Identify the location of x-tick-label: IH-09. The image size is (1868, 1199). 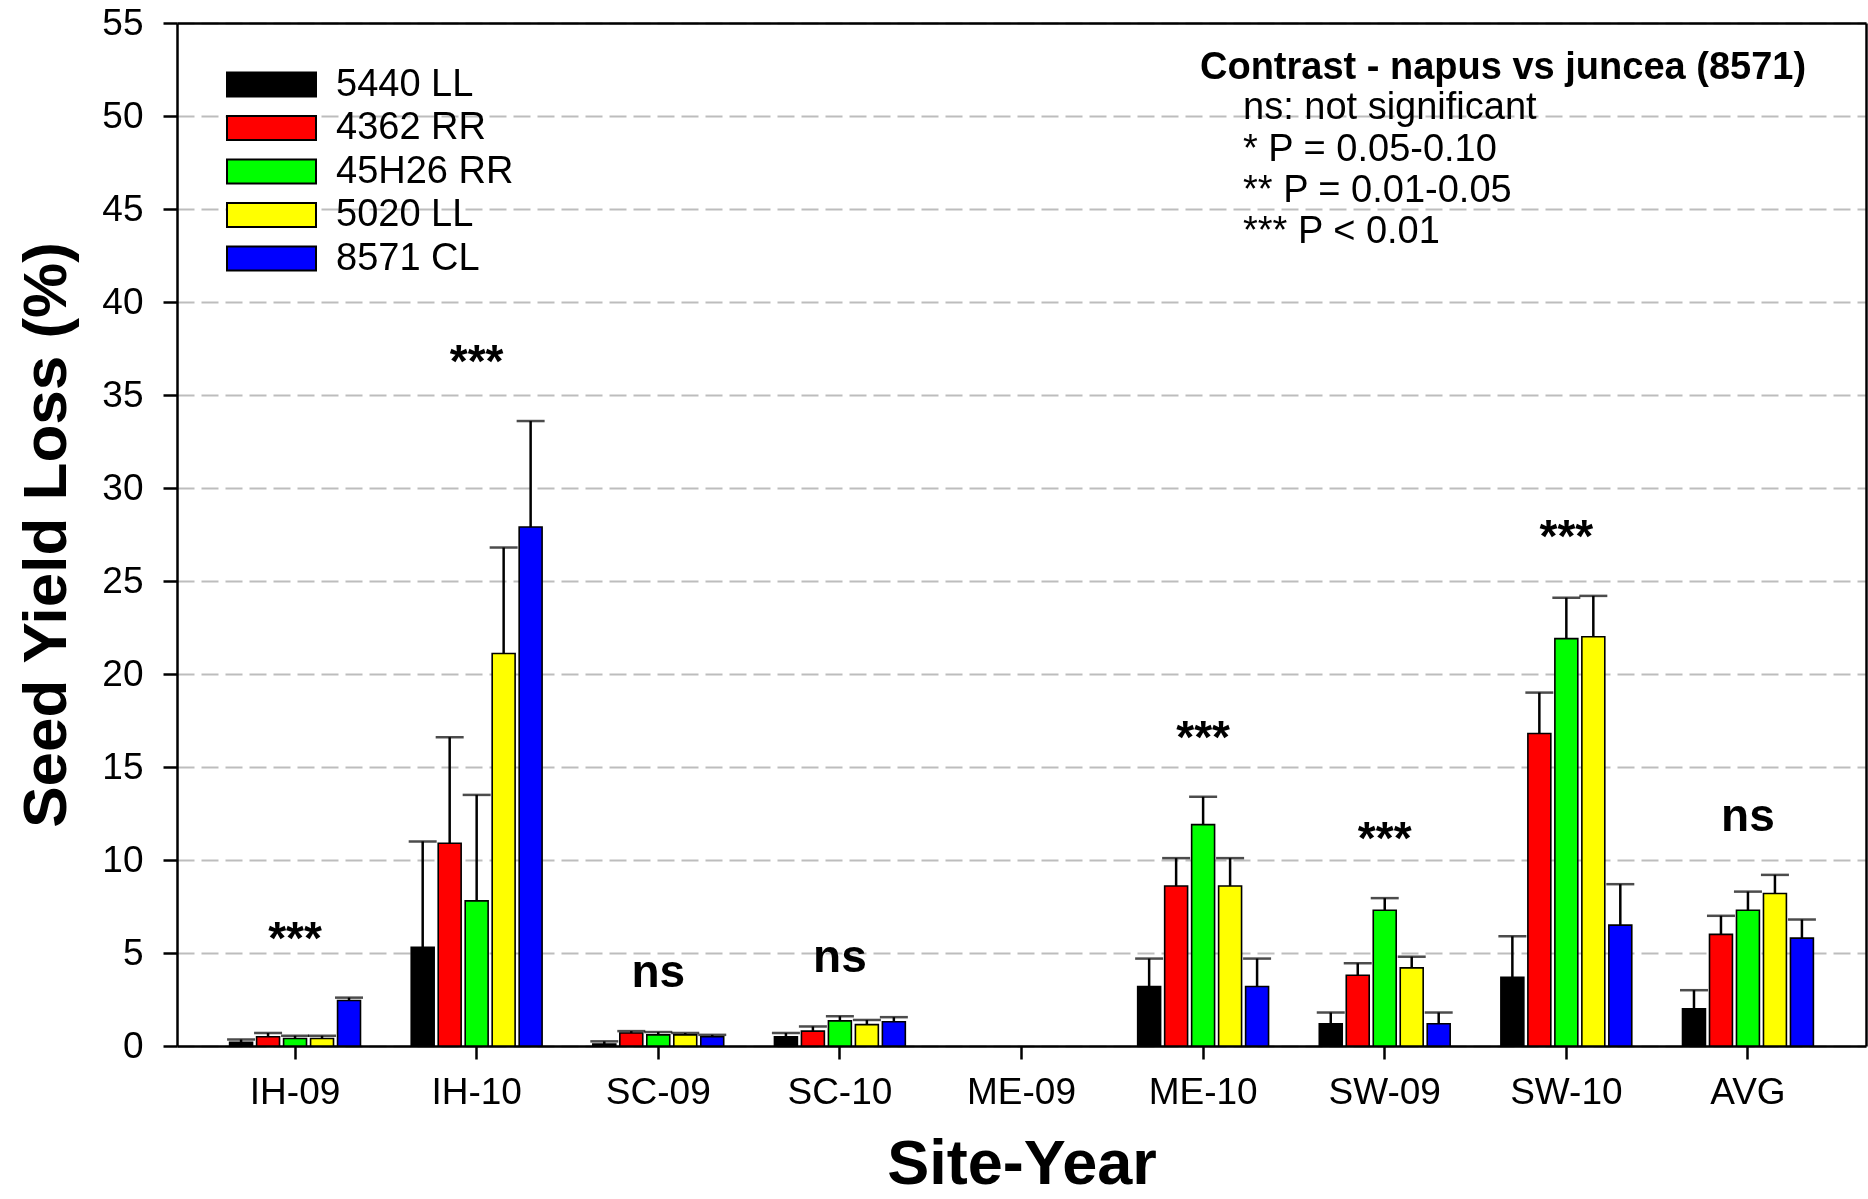
(295, 1091).